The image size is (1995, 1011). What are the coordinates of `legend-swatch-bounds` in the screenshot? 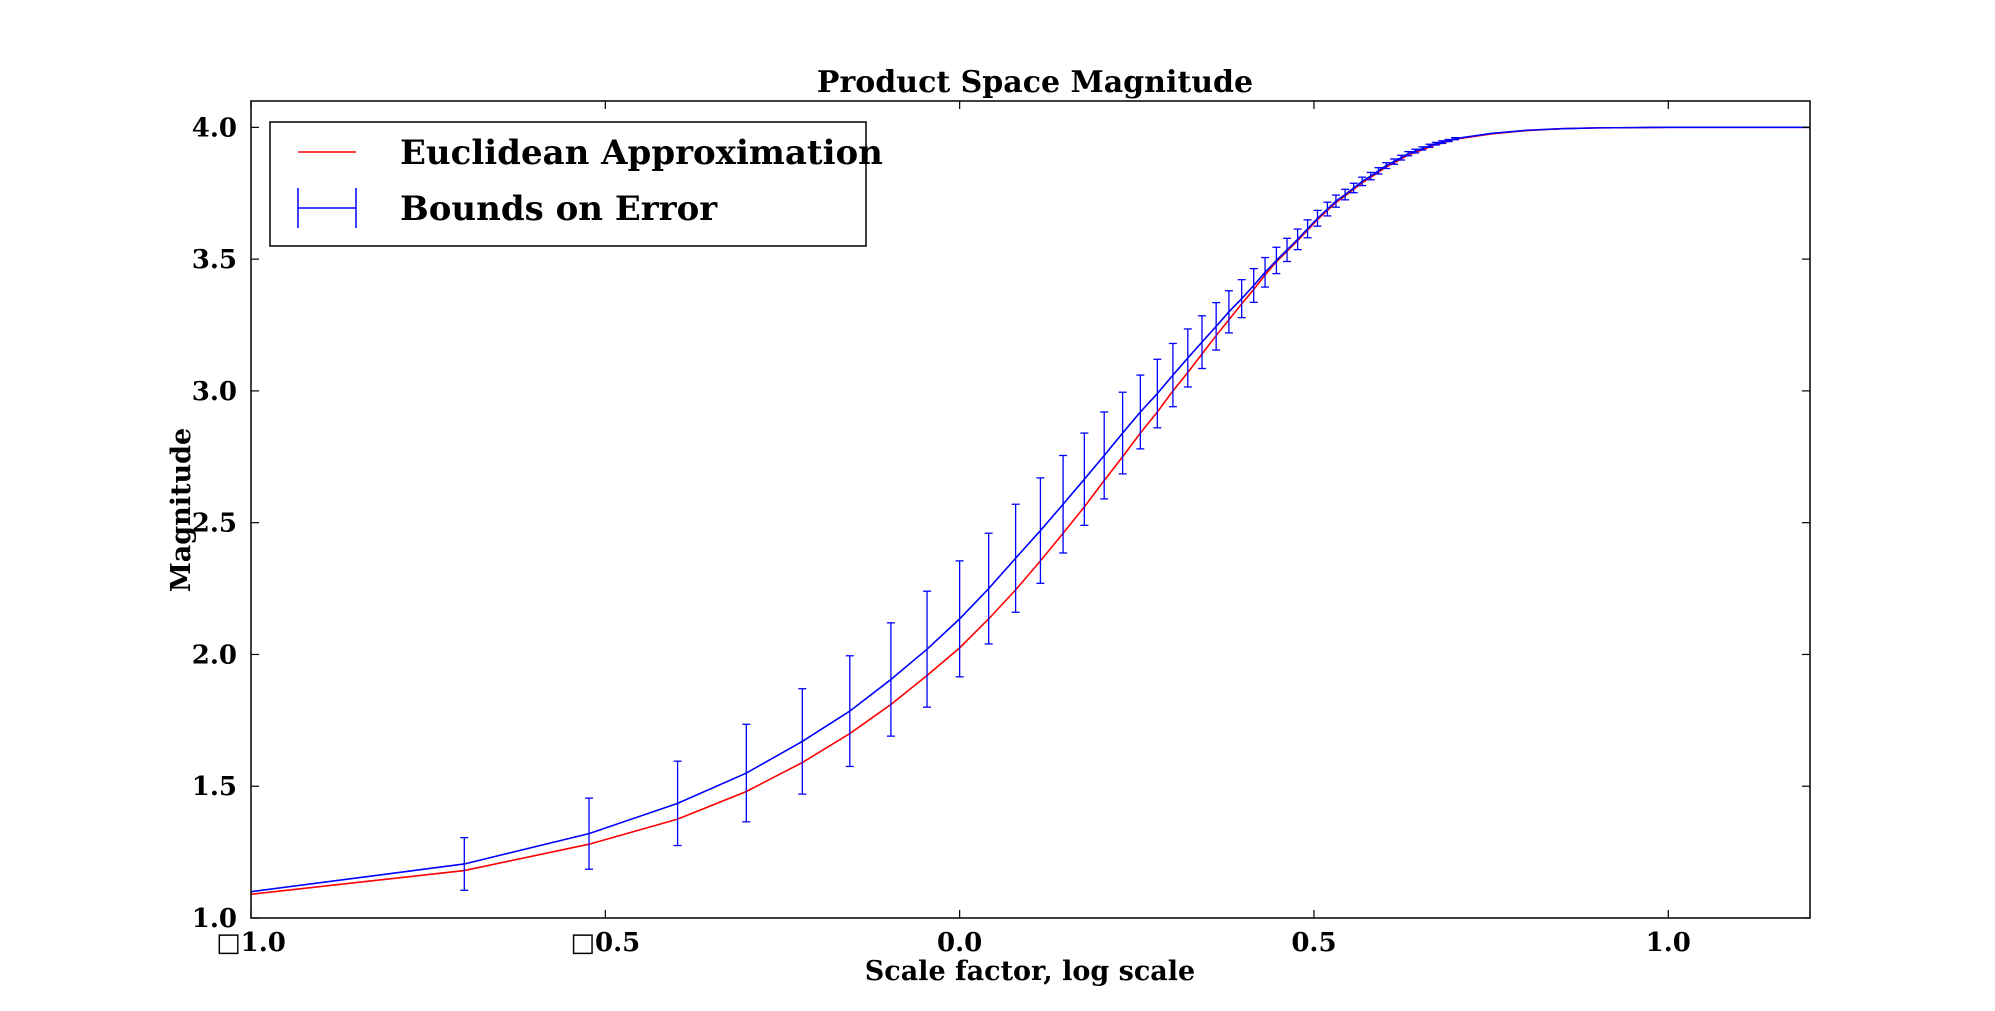 It's located at (327, 208).